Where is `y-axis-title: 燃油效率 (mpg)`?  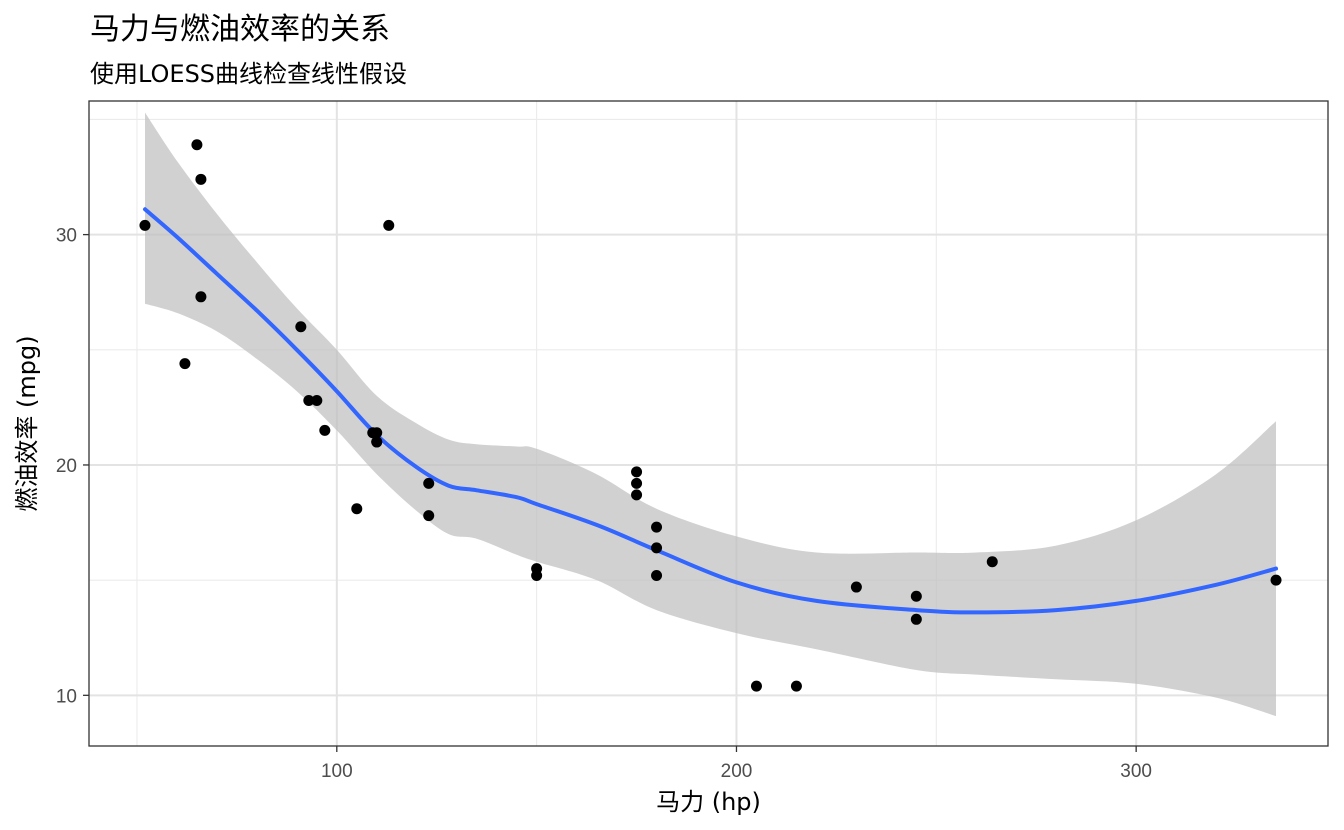
y-axis-title: 燃油效率 (mpg) is located at coordinates (27, 423).